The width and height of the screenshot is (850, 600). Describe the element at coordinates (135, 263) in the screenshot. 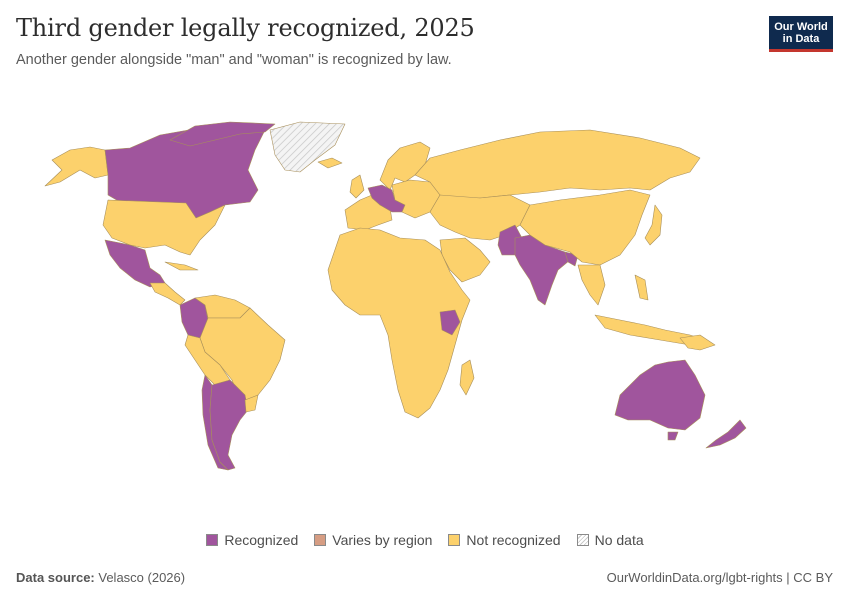

I see `country-mexico` at that location.